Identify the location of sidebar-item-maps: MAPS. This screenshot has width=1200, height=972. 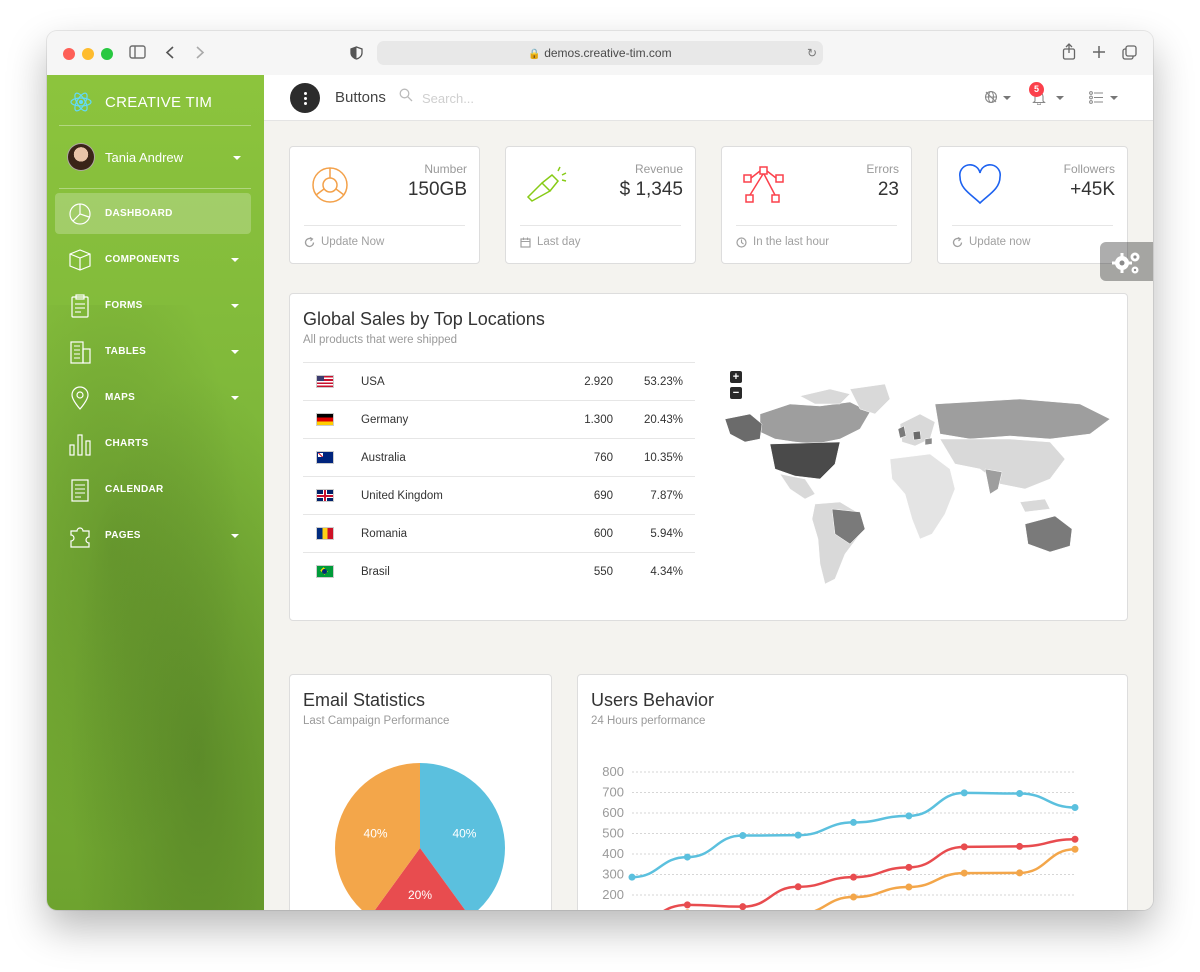
(153, 397).